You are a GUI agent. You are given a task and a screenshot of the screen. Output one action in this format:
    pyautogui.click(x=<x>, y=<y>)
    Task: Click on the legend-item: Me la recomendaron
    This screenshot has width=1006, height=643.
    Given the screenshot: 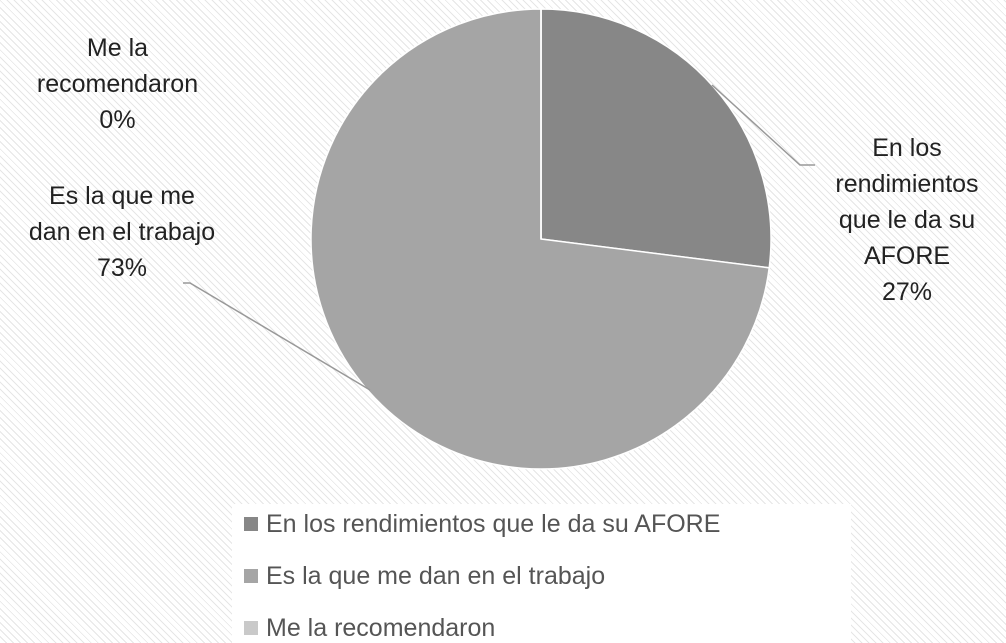 What is the action you would take?
    pyautogui.click(x=369, y=628)
    